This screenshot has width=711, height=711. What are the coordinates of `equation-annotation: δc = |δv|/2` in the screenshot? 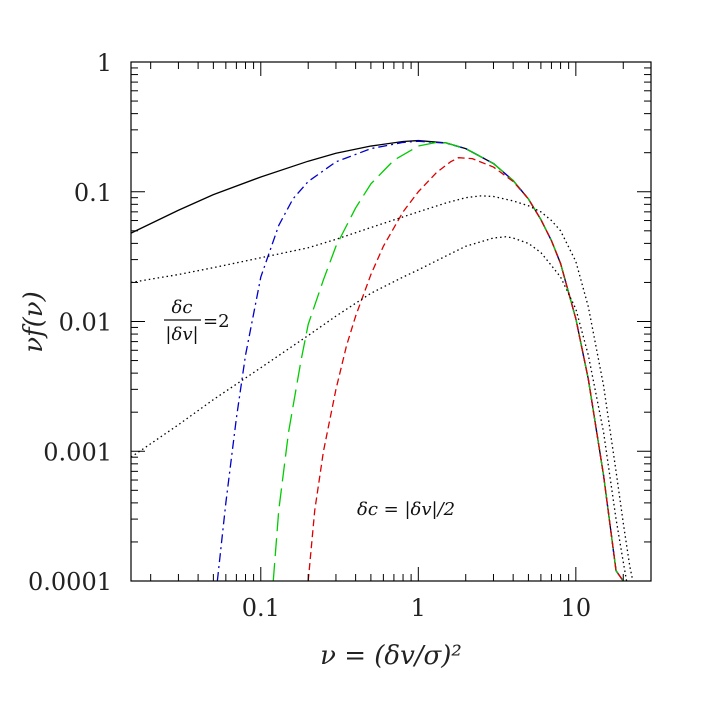 It's located at (406, 509).